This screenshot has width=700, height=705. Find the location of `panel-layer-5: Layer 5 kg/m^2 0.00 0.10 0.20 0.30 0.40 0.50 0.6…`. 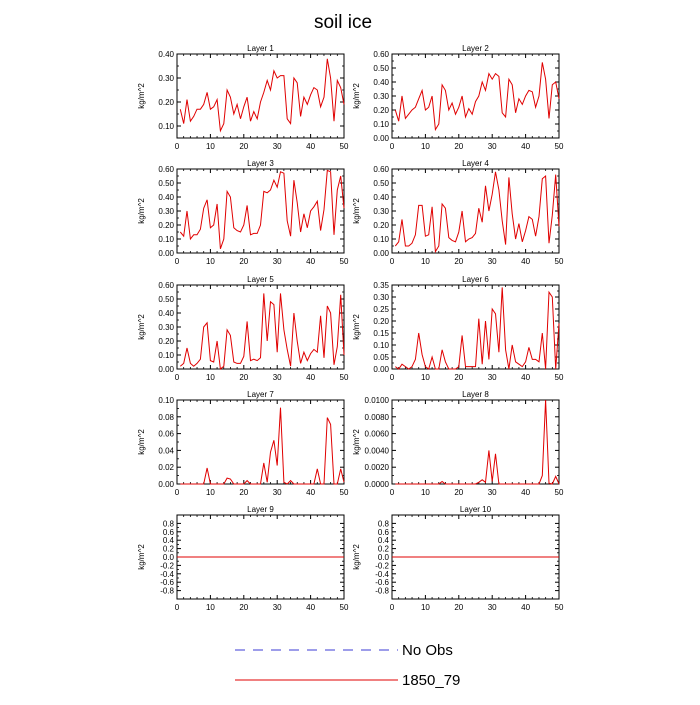

panel-layer-5: Layer 5 kg/m^2 0.00 0.10 0.20 0.30 0.40 0.50 0.6… is located at coordinates (243, 328).